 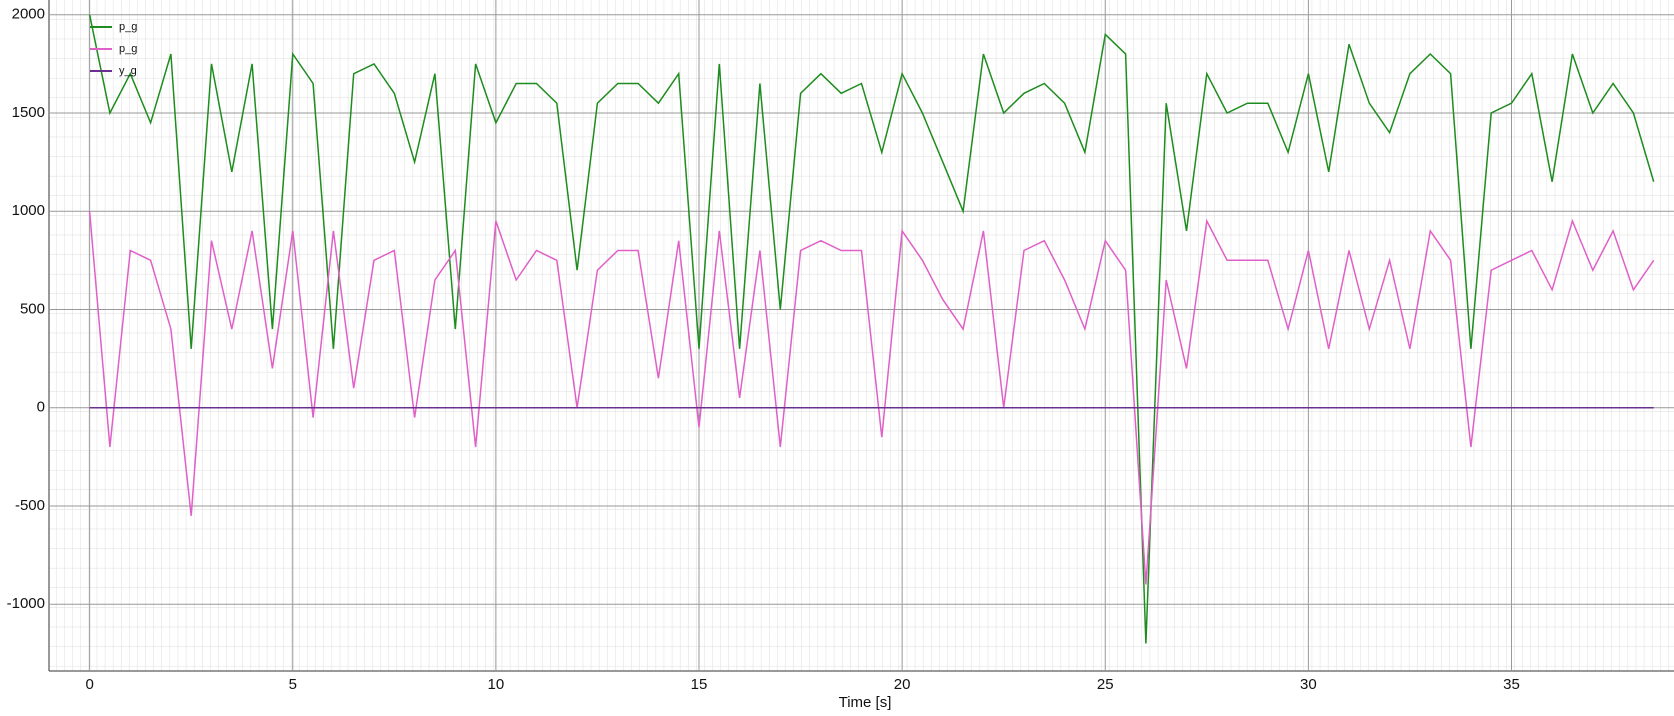 I want to click on y-tick-label: 2000, so click(x=28, y=14).